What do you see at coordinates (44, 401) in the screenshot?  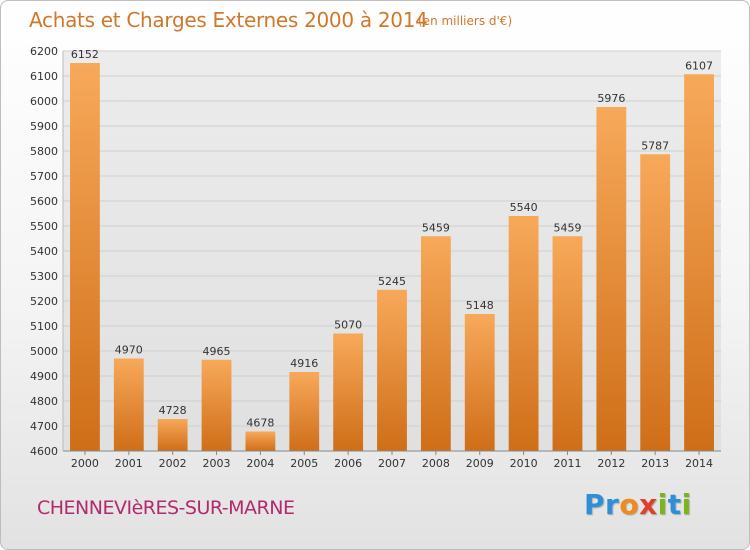 I see `y-tick-label: 4800` at bounding box center [44, 401].